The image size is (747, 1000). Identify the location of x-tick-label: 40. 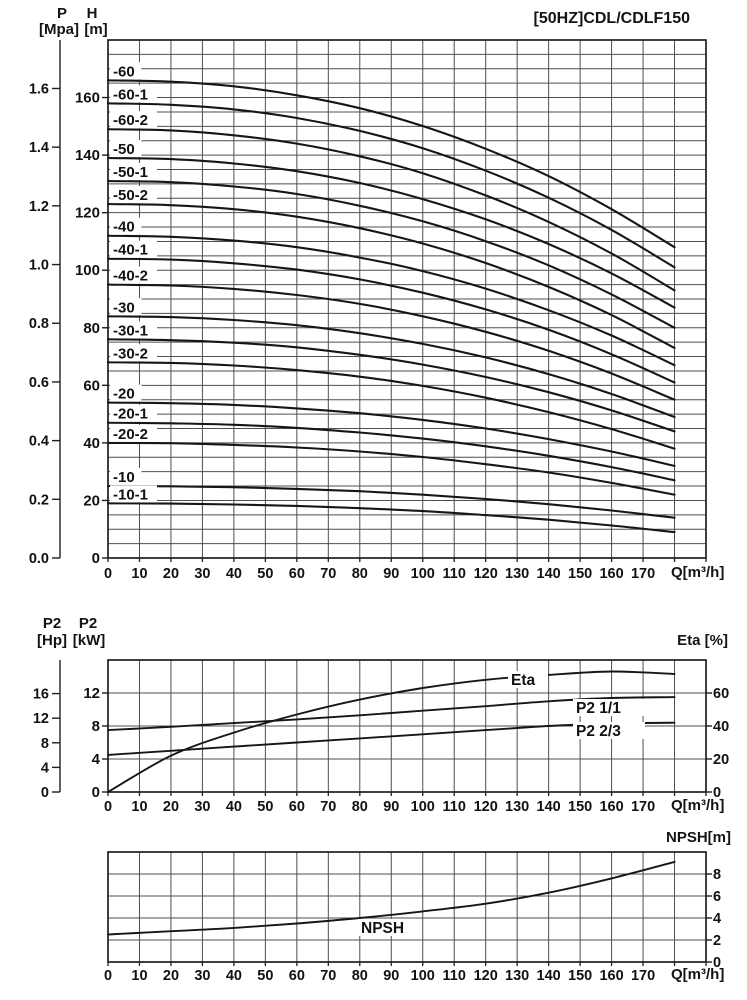
(234, 807).